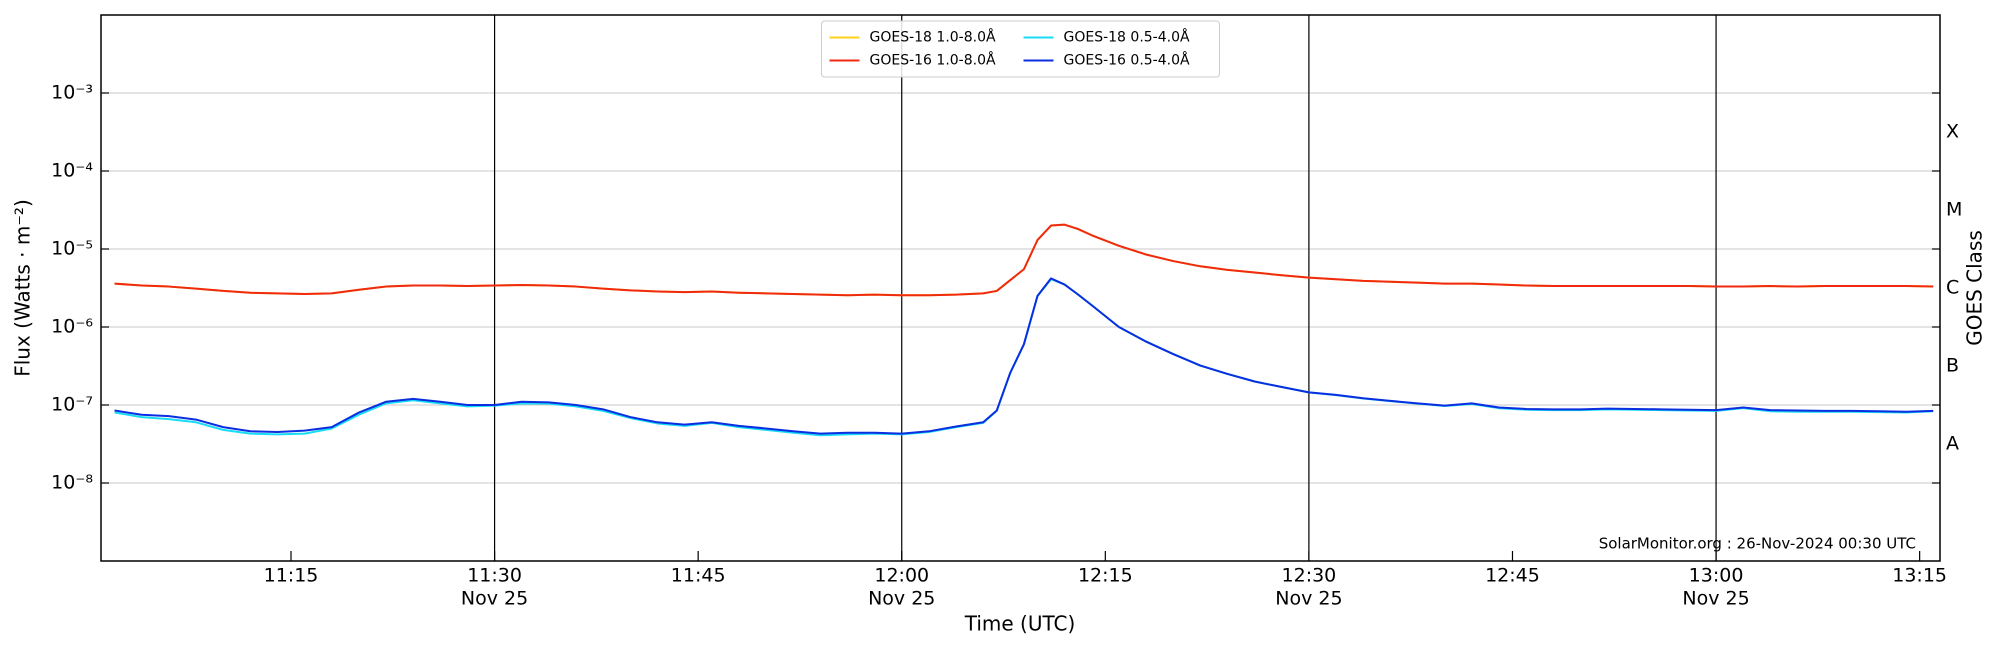 The height and width of the screenshot is (650, 2000). What do you see at coordinates (1127, 37) in the screenshot?
I see `legend-label: GOES-18 0.5-4.0Å` at bounding box center [1127, 37].